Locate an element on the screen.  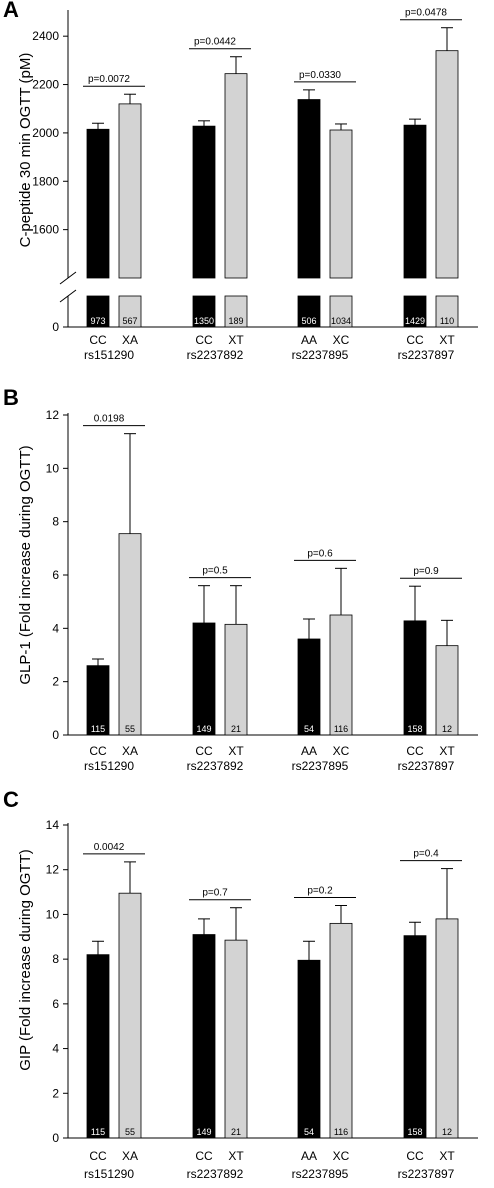
p-value-label: p=0.9 is located at coordinates (426, 571).